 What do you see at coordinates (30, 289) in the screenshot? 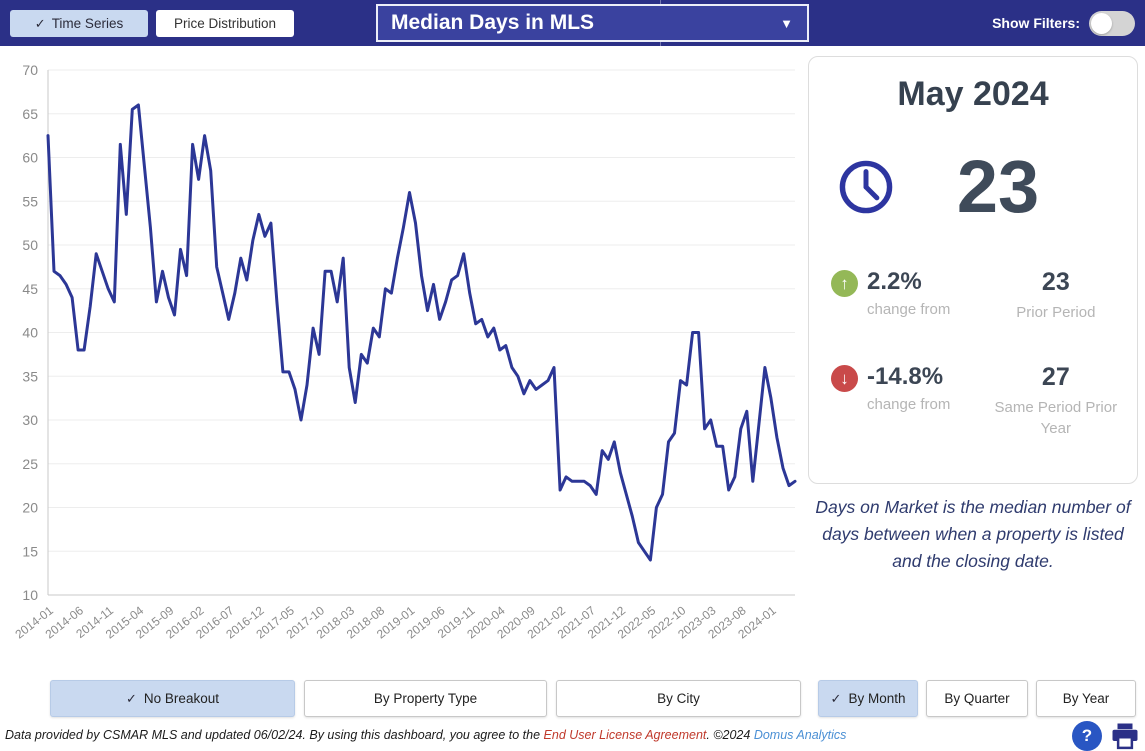
I see `svg-text: 45` at bounding box center [30, 289].